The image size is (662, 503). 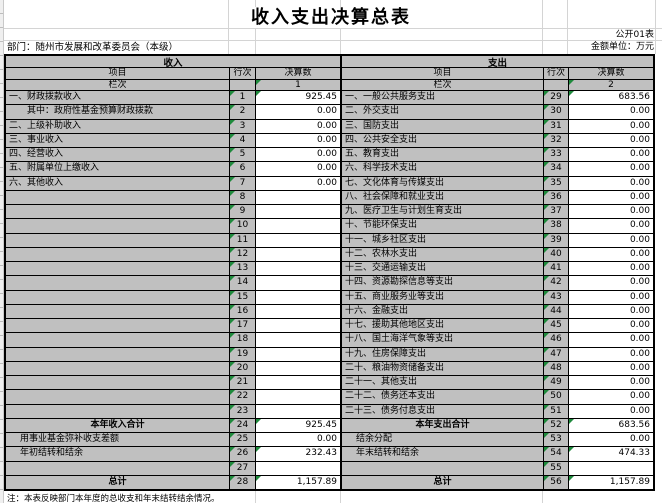 What do you see at coordinates (443, 425) in the screenshot?
I see `row-item-label: 本年支出合计` at bounding box center [443, 425].